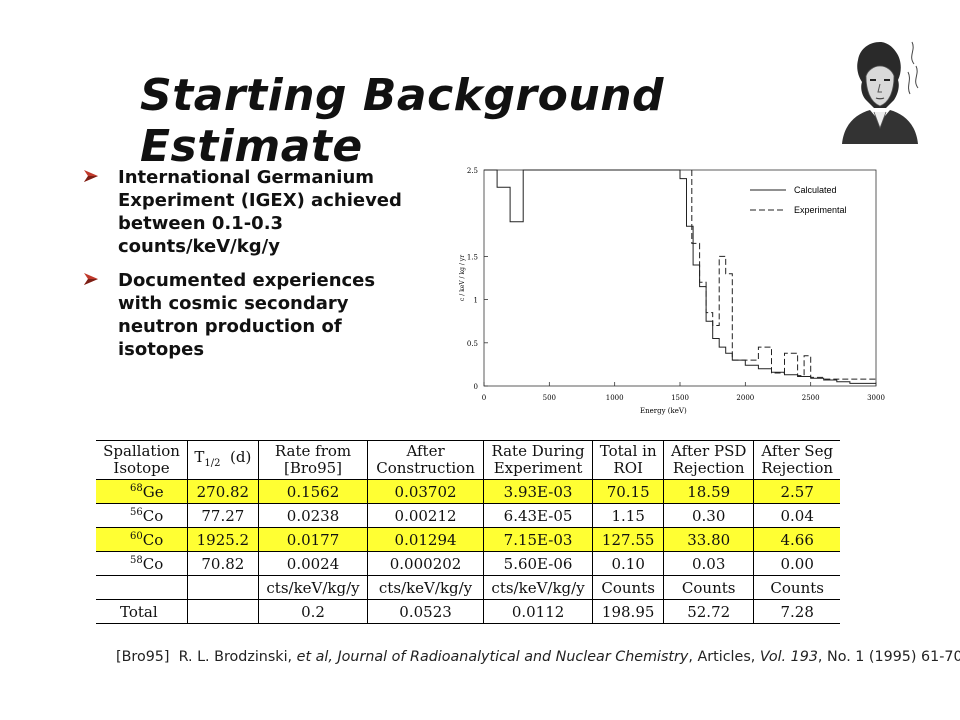 This screenshot has width=960, height=720. I want to click on total-cell: 52.72, so click(709, 611).